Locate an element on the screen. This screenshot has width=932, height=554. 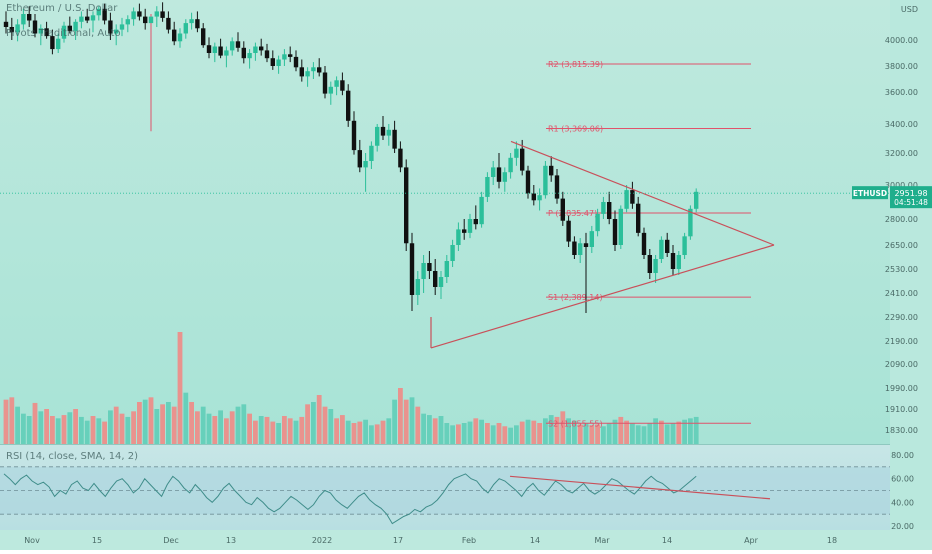
pivot-label: P (2,835.47) is located at coordinates (572, 213).